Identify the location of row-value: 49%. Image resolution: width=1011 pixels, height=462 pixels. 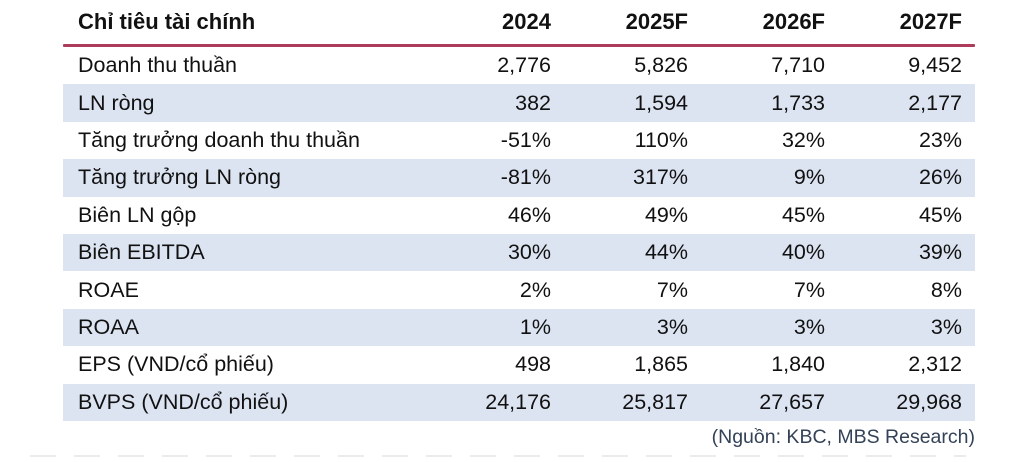
(666, 214).